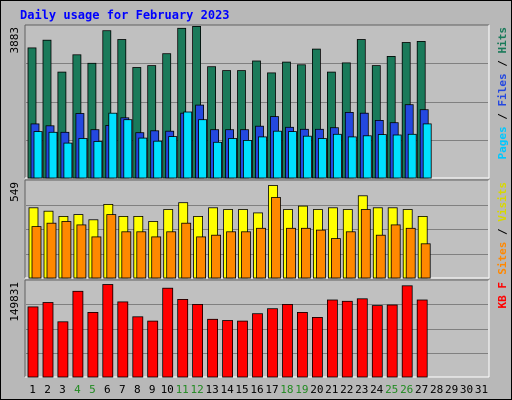  What do you see at coordinates (32, 389) in the screenshot?
I see `x-tick-label: 1` at bounding box center [32, 389].